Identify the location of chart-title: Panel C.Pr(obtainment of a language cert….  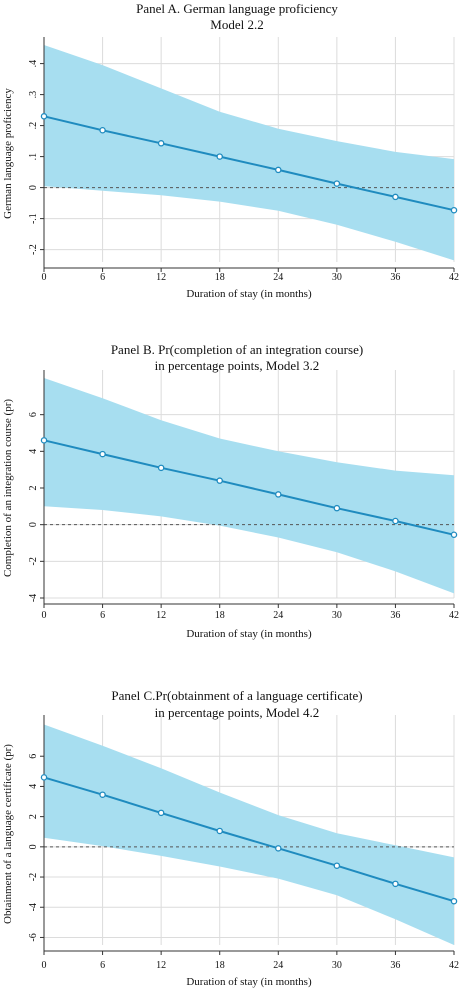
(236, 695).